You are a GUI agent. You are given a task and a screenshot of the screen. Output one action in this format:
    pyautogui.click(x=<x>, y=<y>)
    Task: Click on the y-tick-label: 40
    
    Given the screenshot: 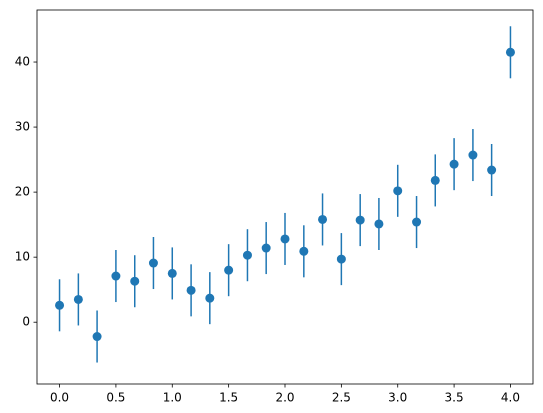 What is the action you would take?
    pyautogui.click(x=22, y=62)
    